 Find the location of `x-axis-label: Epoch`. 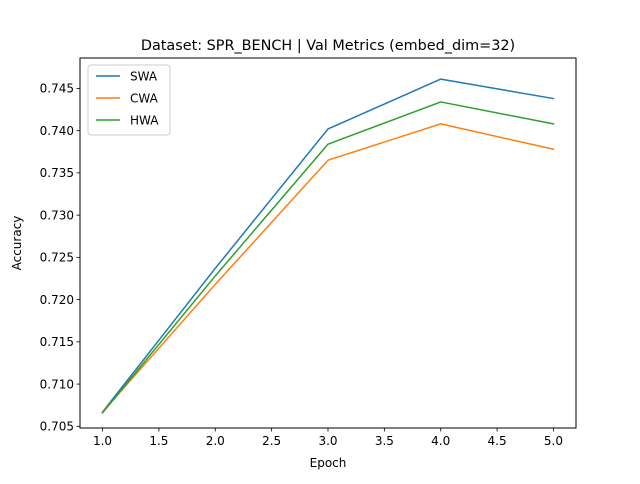

x-axis-label: Epoch is located at coordinates (328, 463).